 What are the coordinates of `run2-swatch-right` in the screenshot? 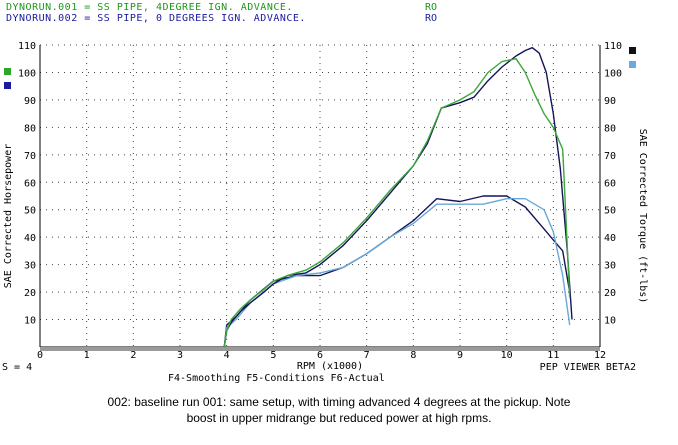 It's located at (632, 50).